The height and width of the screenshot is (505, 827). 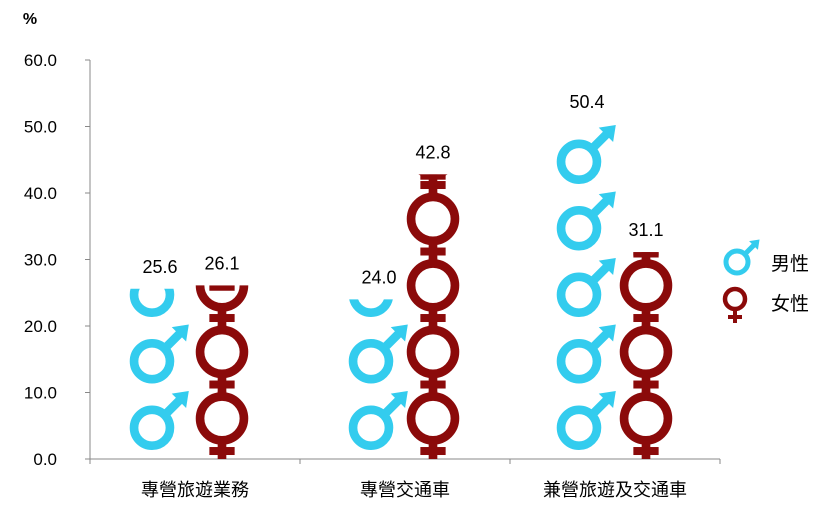 What do you see at coordinates (195, 490) in the screenshot?
I see `category-label: 專營旅遊業務` at bounding box center [195, 490].